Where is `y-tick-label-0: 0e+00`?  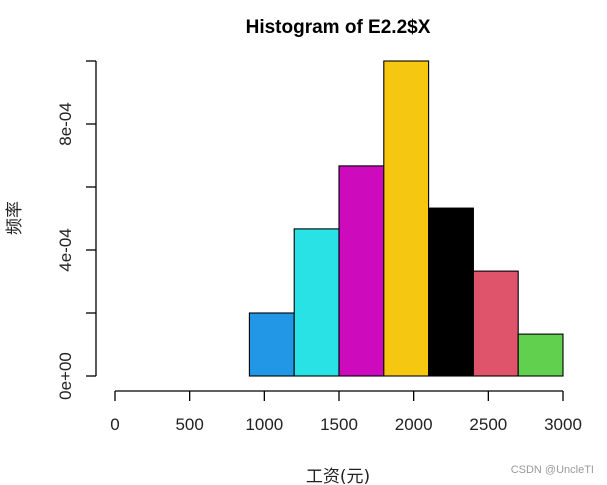
y-tick-label-0: 0e+00 is located at coordinates (65, 376).